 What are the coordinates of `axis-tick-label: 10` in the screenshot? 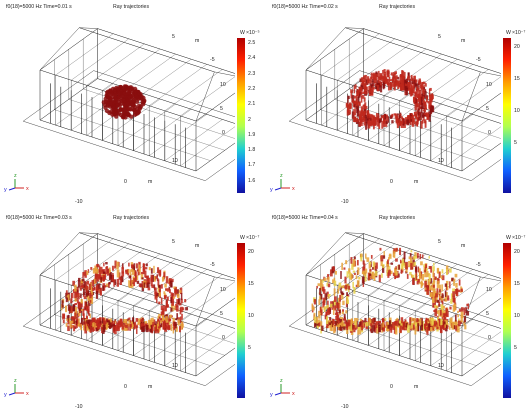 It's located at (175, 161).